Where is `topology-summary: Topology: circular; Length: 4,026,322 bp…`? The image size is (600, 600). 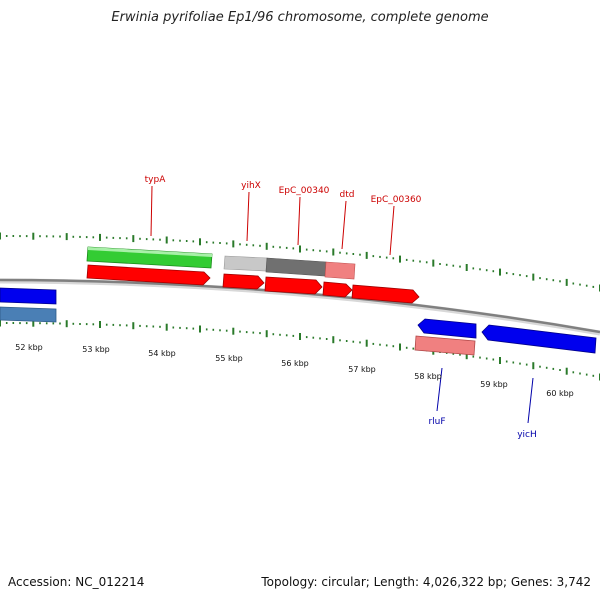
topology-summary: Topology: circular; Length: 4,026,322 bp… is located at coordinates (426, 582).